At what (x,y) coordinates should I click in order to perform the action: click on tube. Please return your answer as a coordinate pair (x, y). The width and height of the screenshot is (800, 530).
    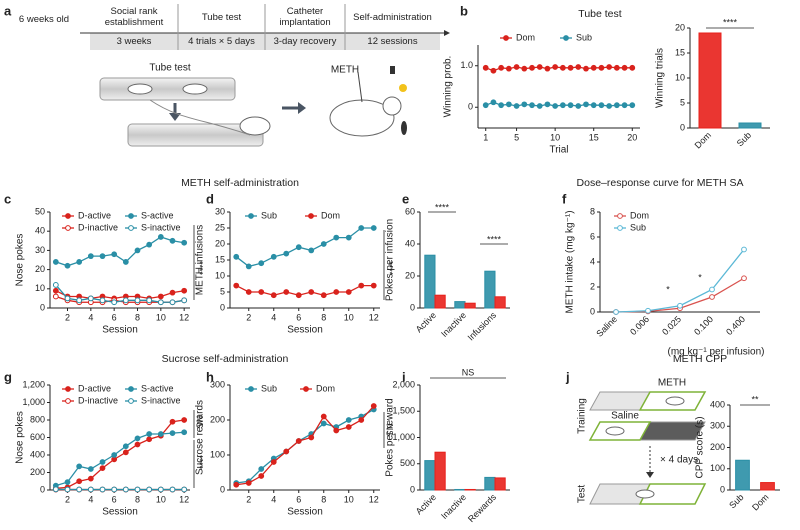
    Looking at the image, I should click on (195, 135).